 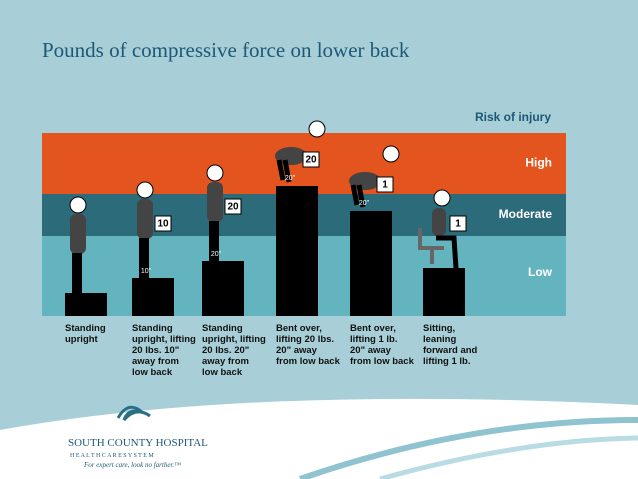 What do you see at coordinates (540, 272) in the screenshot?
I see `band-label: Low` at bounding box center [540, 272].